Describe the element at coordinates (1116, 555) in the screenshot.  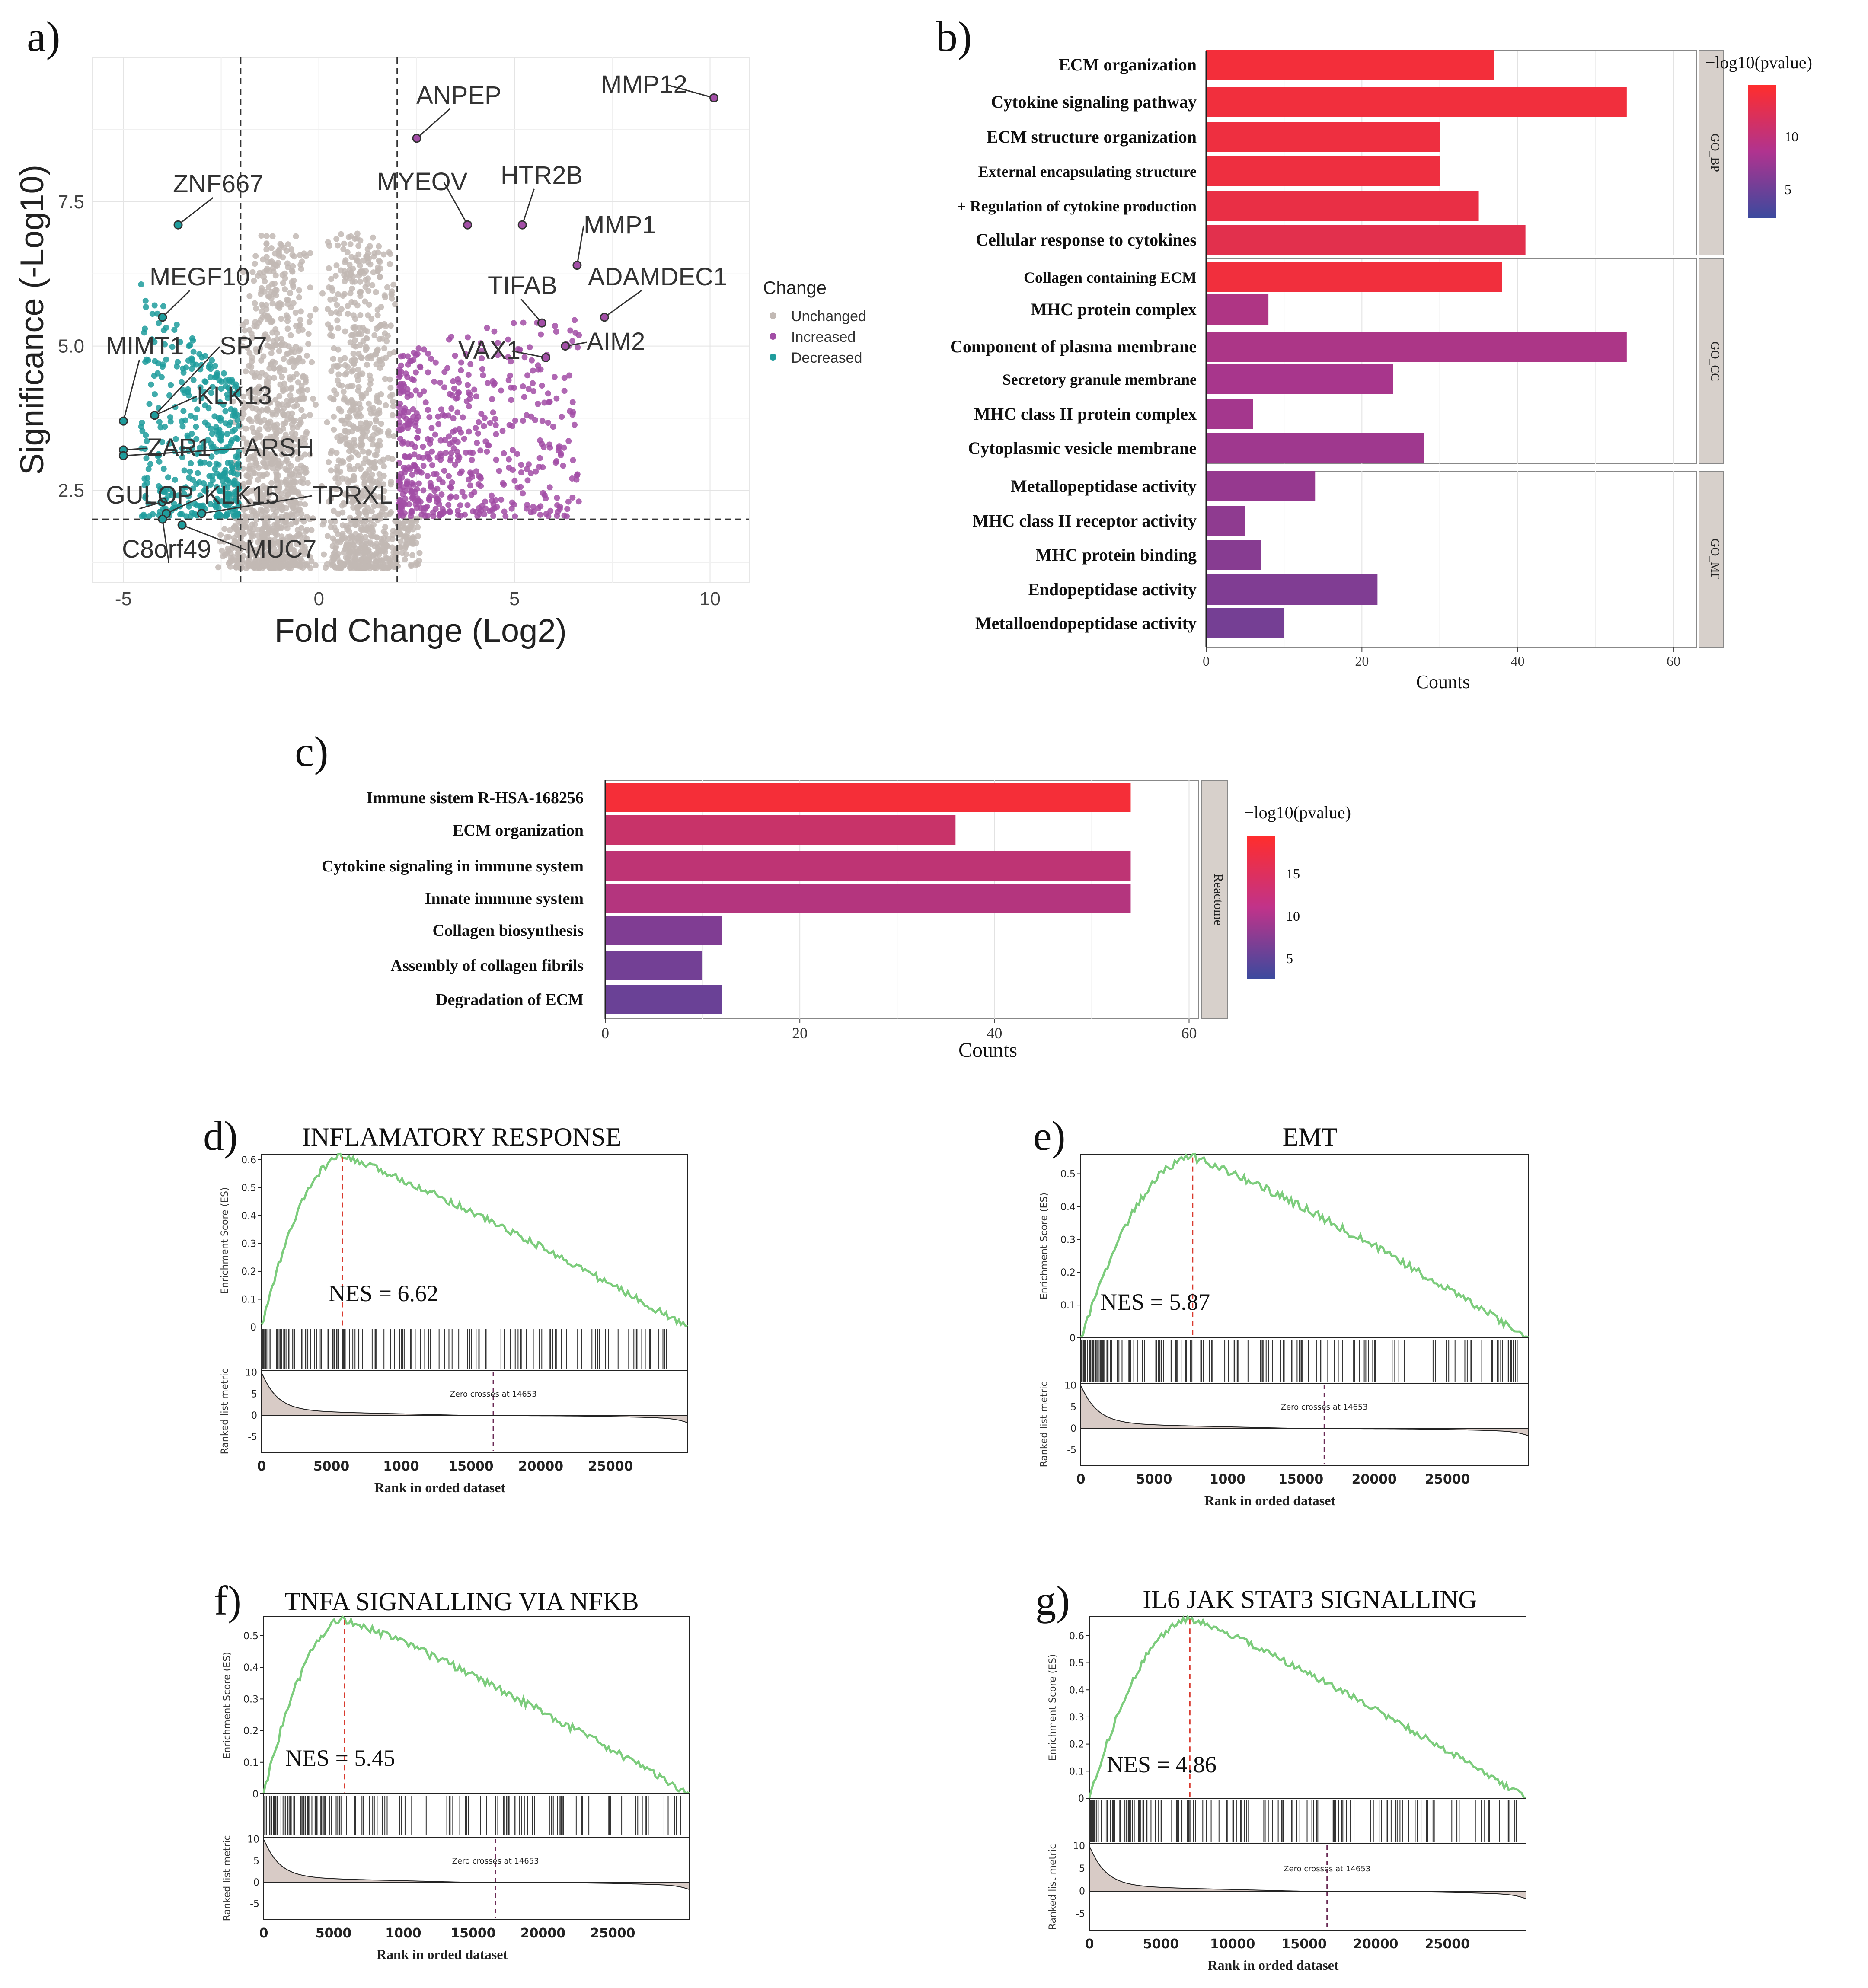
I see `go-term-label: MHC protein binding` at that location.